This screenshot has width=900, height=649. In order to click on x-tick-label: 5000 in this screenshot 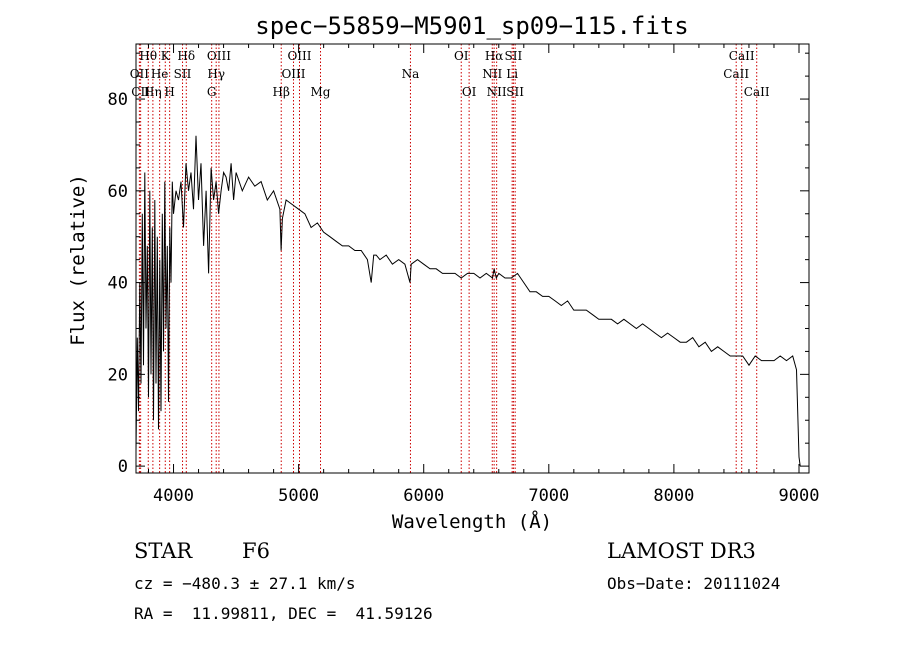, I will do `click(298, 496)`.